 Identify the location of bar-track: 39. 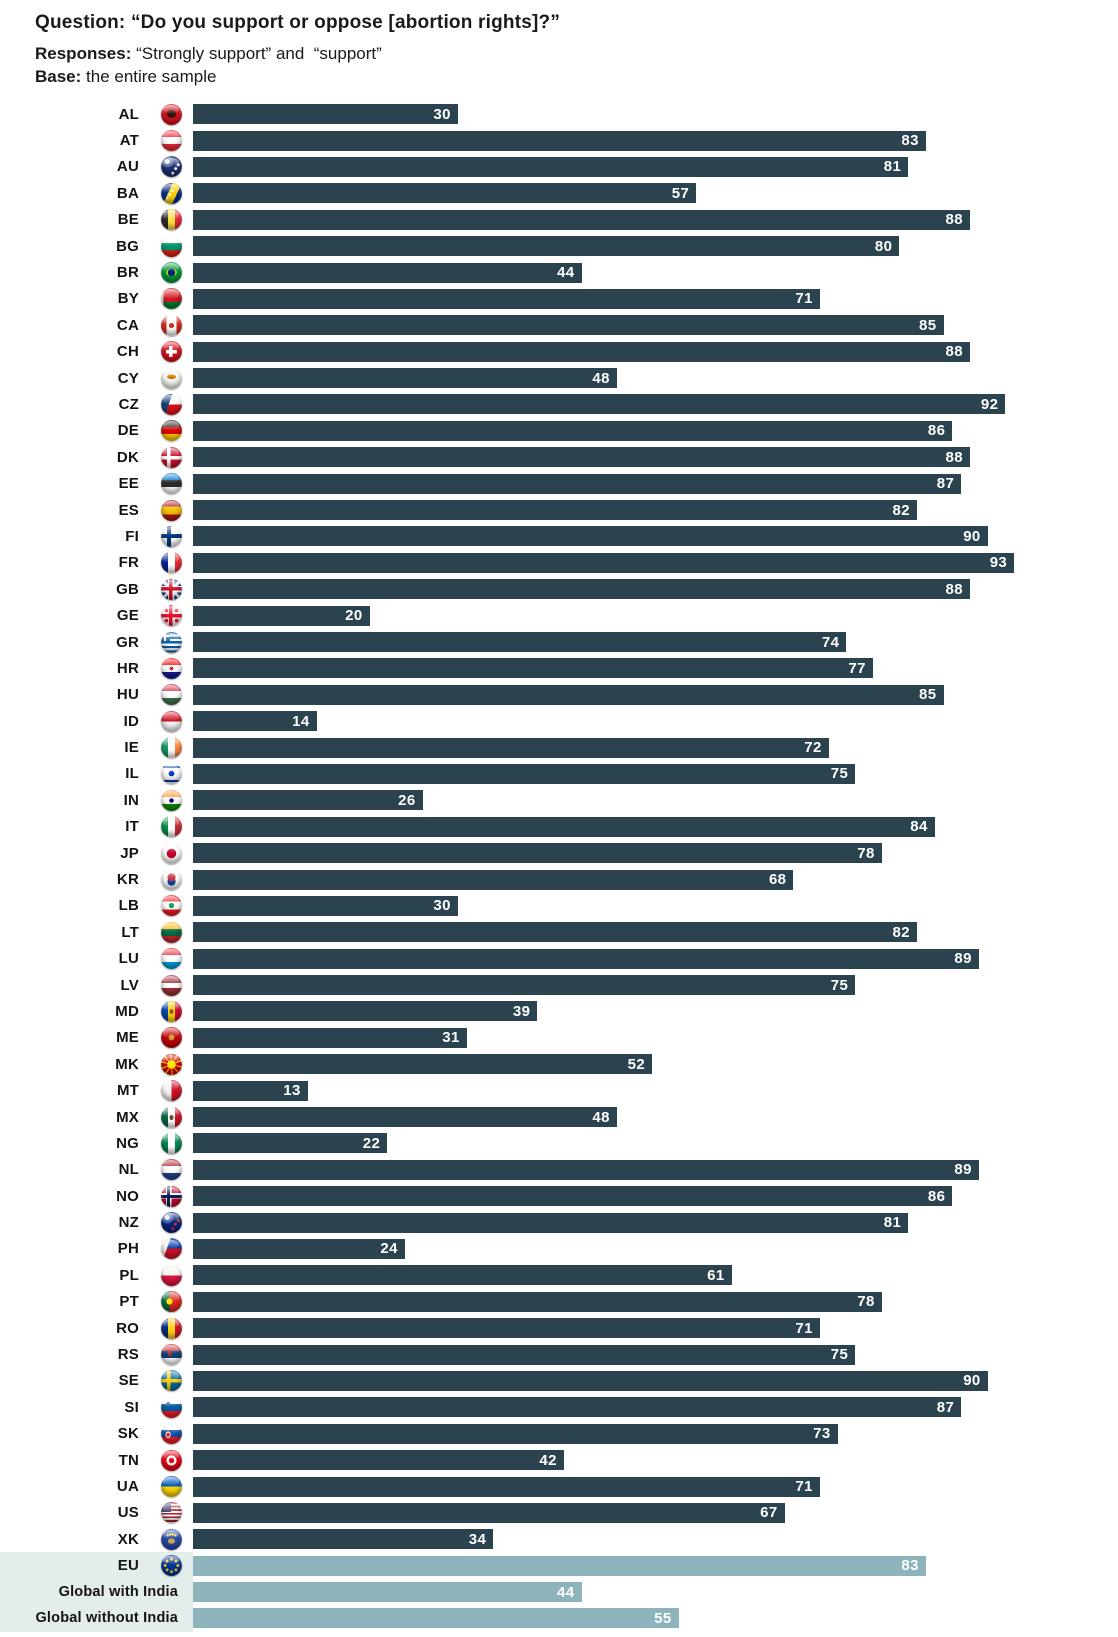
(634, 1011).